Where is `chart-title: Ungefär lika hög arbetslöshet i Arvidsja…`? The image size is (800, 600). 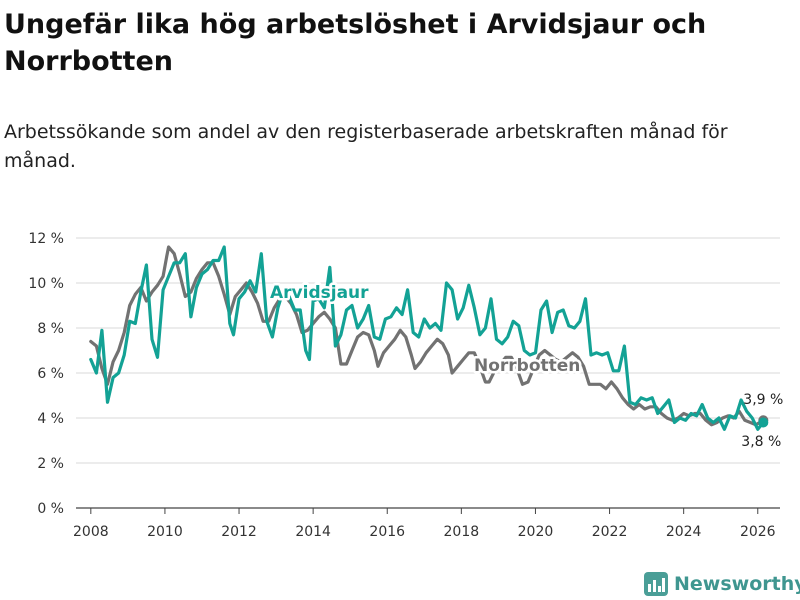
chart-title: Ungefär lika hög arbetslöshet i Arvidsja… is located at coordinates (355, 43).